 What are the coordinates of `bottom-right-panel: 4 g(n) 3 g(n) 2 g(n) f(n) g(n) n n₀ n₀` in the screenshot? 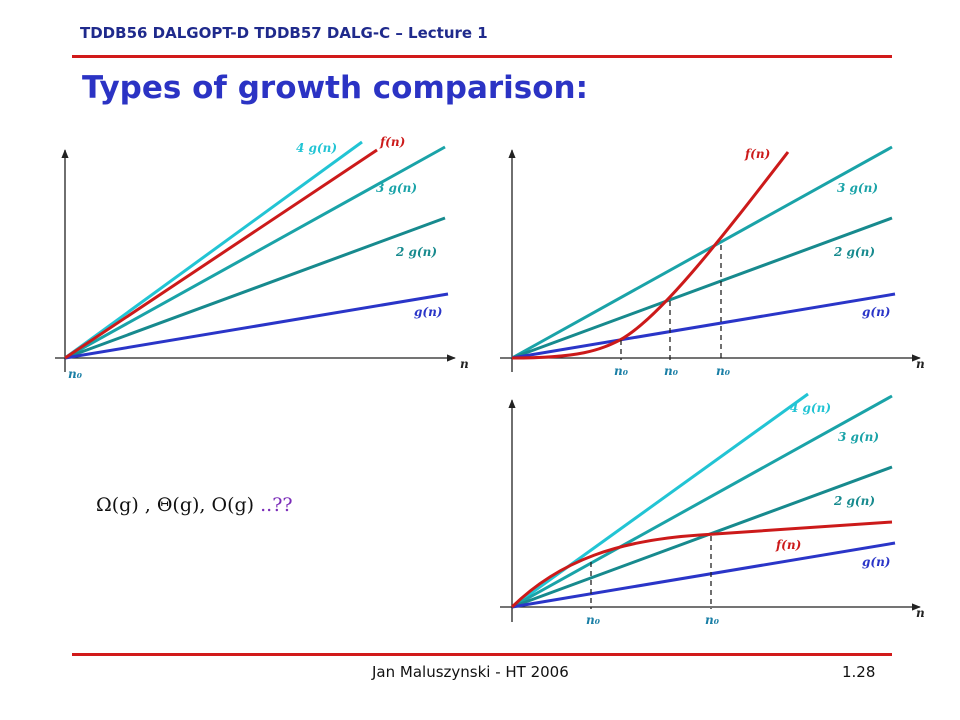 It's located at (712, 509).